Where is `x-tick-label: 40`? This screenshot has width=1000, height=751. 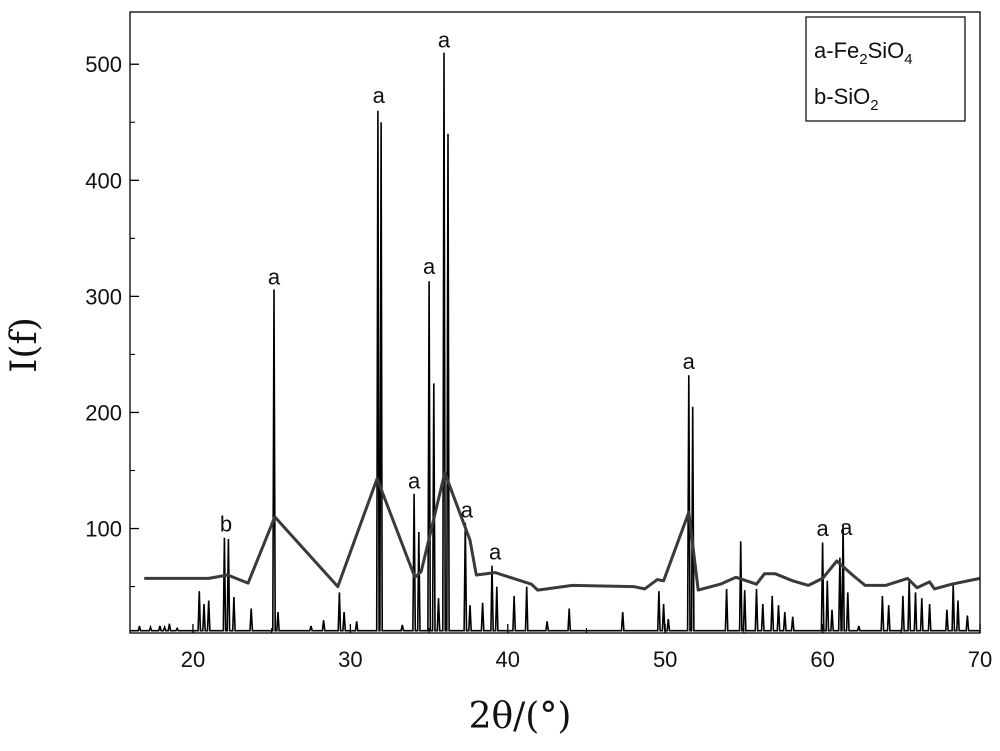
x-tick-label: 40 is located at coordinates (508, 659).